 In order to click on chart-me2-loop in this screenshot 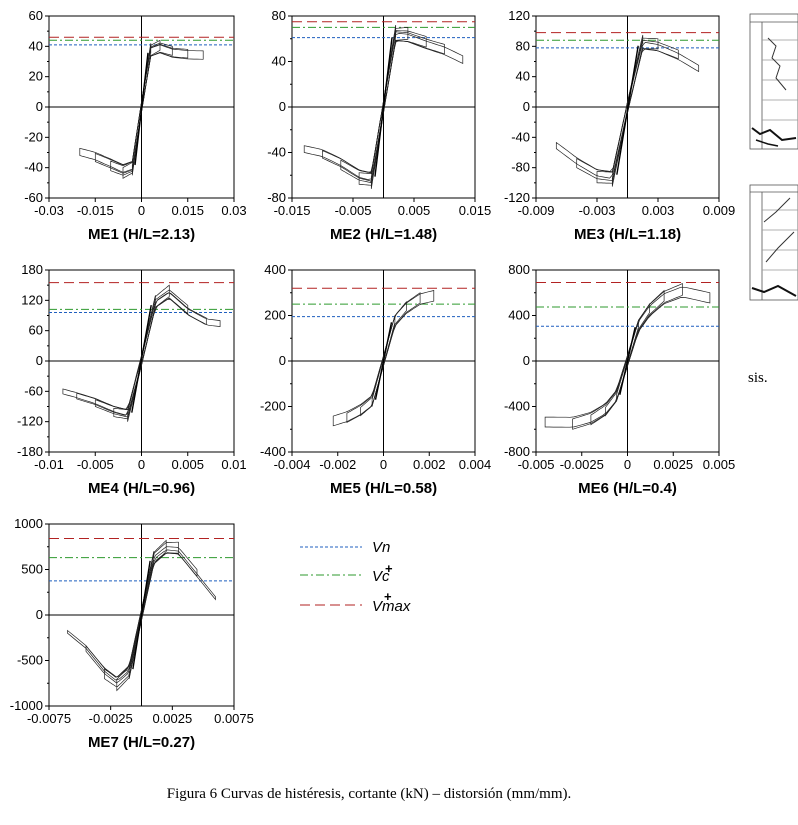, I will do `click(383, 106)`.